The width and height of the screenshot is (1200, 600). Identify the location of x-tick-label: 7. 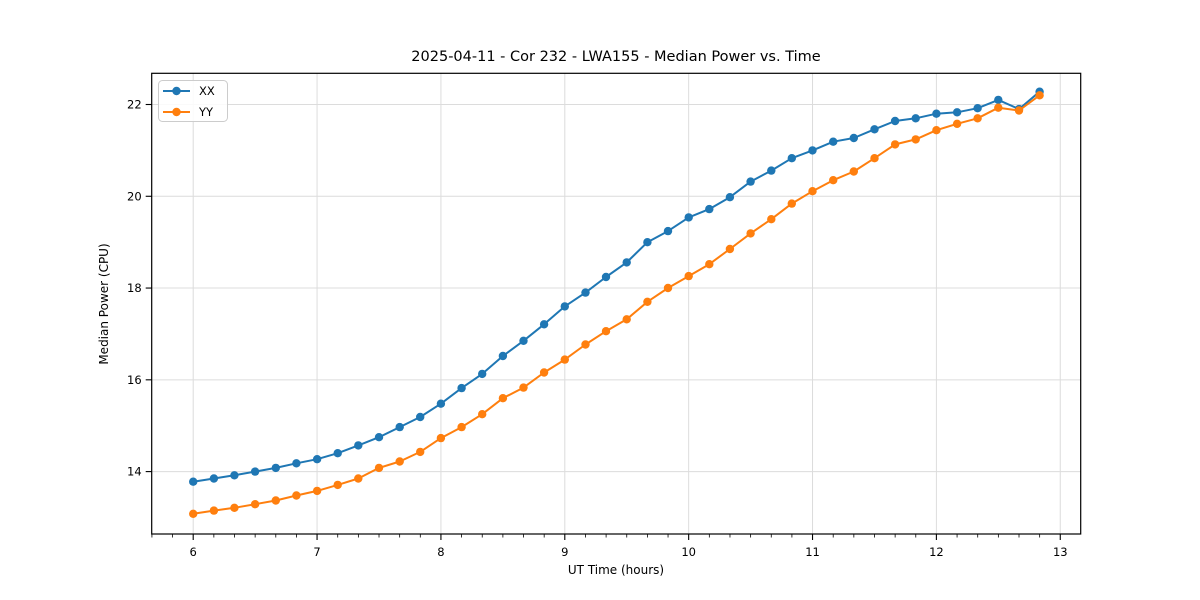
(316, 552).